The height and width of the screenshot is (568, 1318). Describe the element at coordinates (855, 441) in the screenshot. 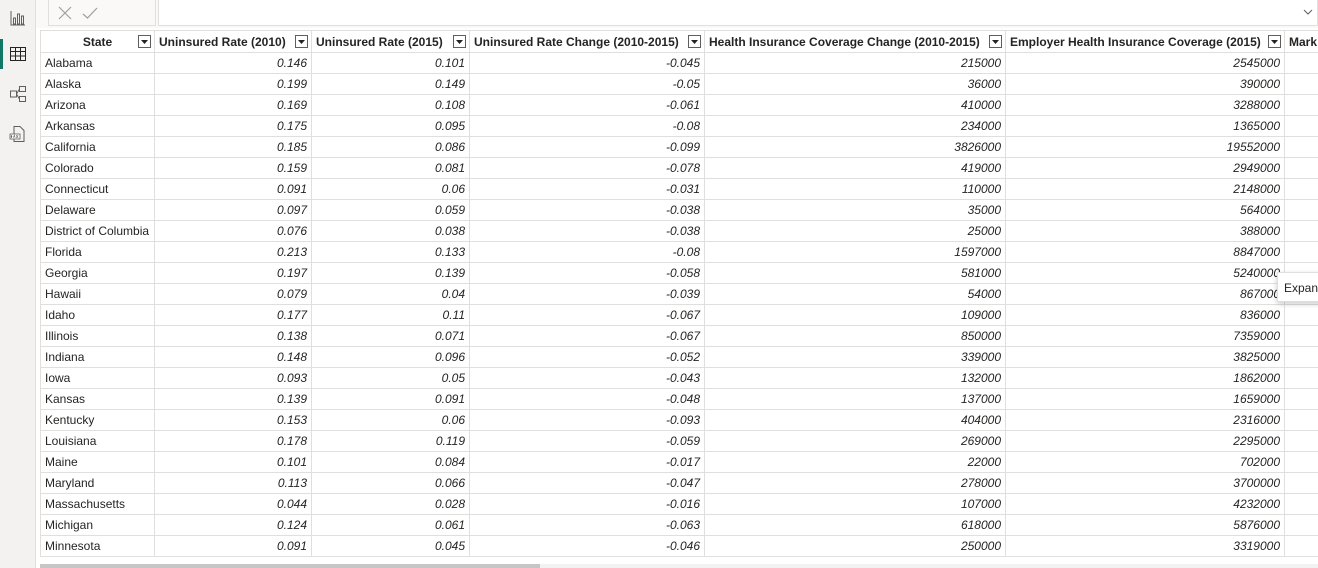

I see `cell-coverage-change: 269000` at that location.